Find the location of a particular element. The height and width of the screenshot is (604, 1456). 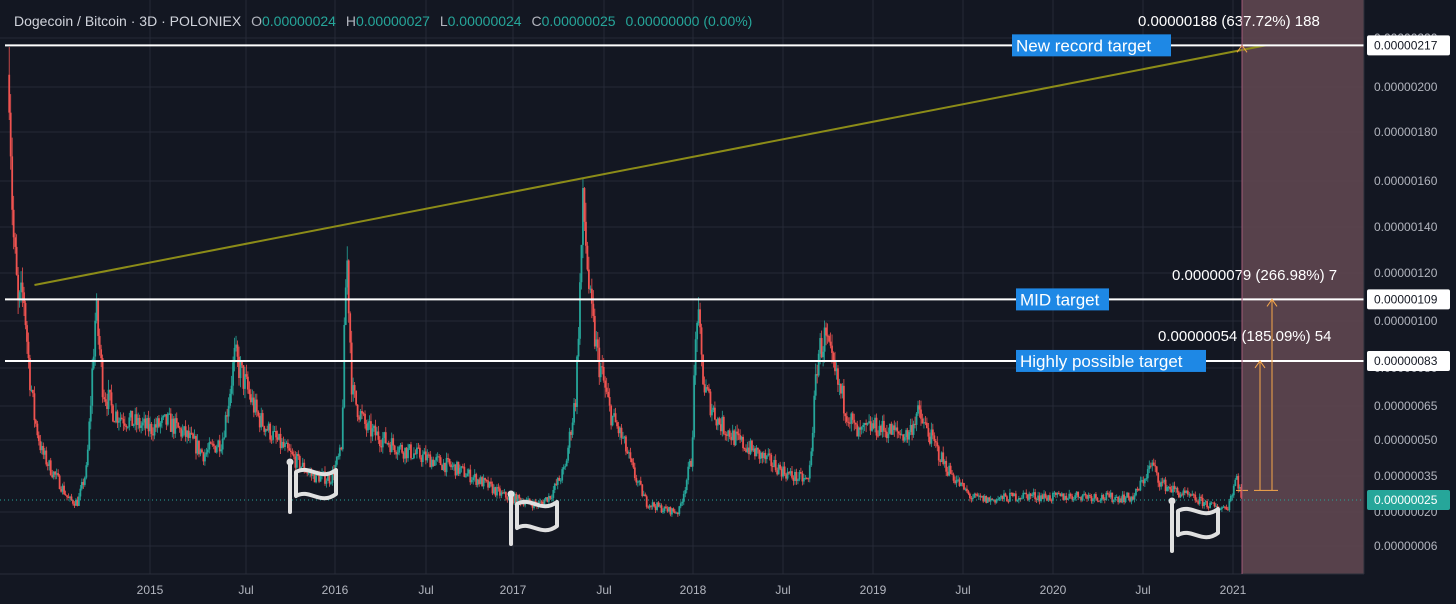

measure-text: 0.00000079 (266.98%) 7 is located at coordinates (1254, 275).